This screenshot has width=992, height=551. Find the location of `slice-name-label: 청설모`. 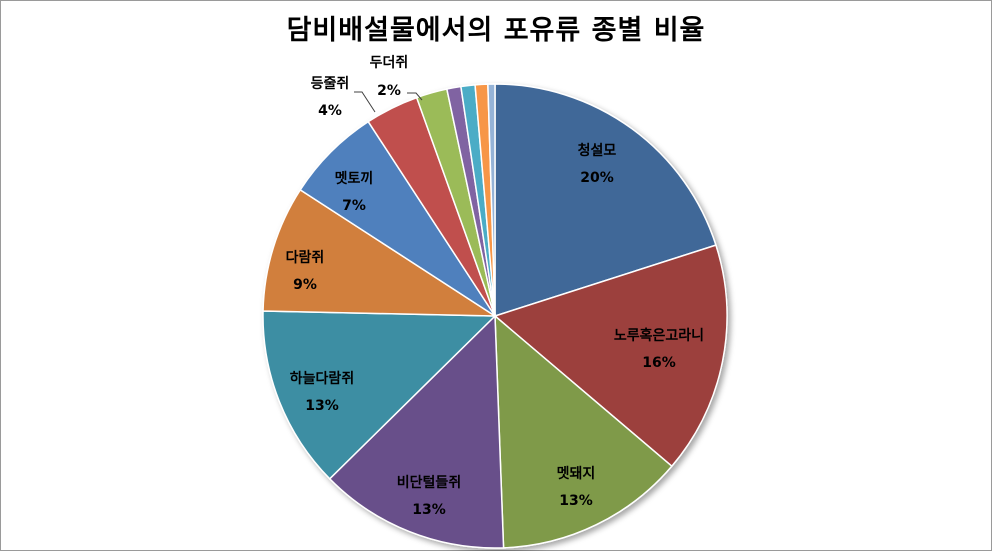

slice-name-label: 청설모 is located at coordinates (597, 151).